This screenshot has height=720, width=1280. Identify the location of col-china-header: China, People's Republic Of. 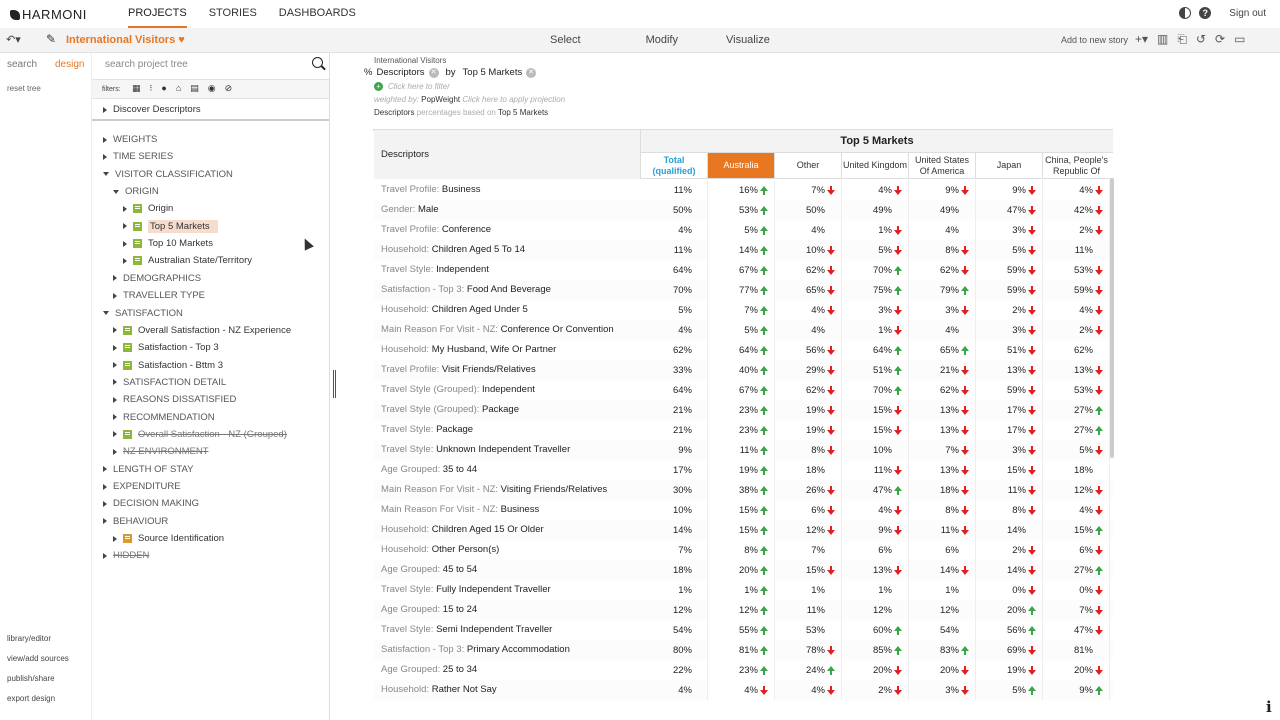
(1076, 165).